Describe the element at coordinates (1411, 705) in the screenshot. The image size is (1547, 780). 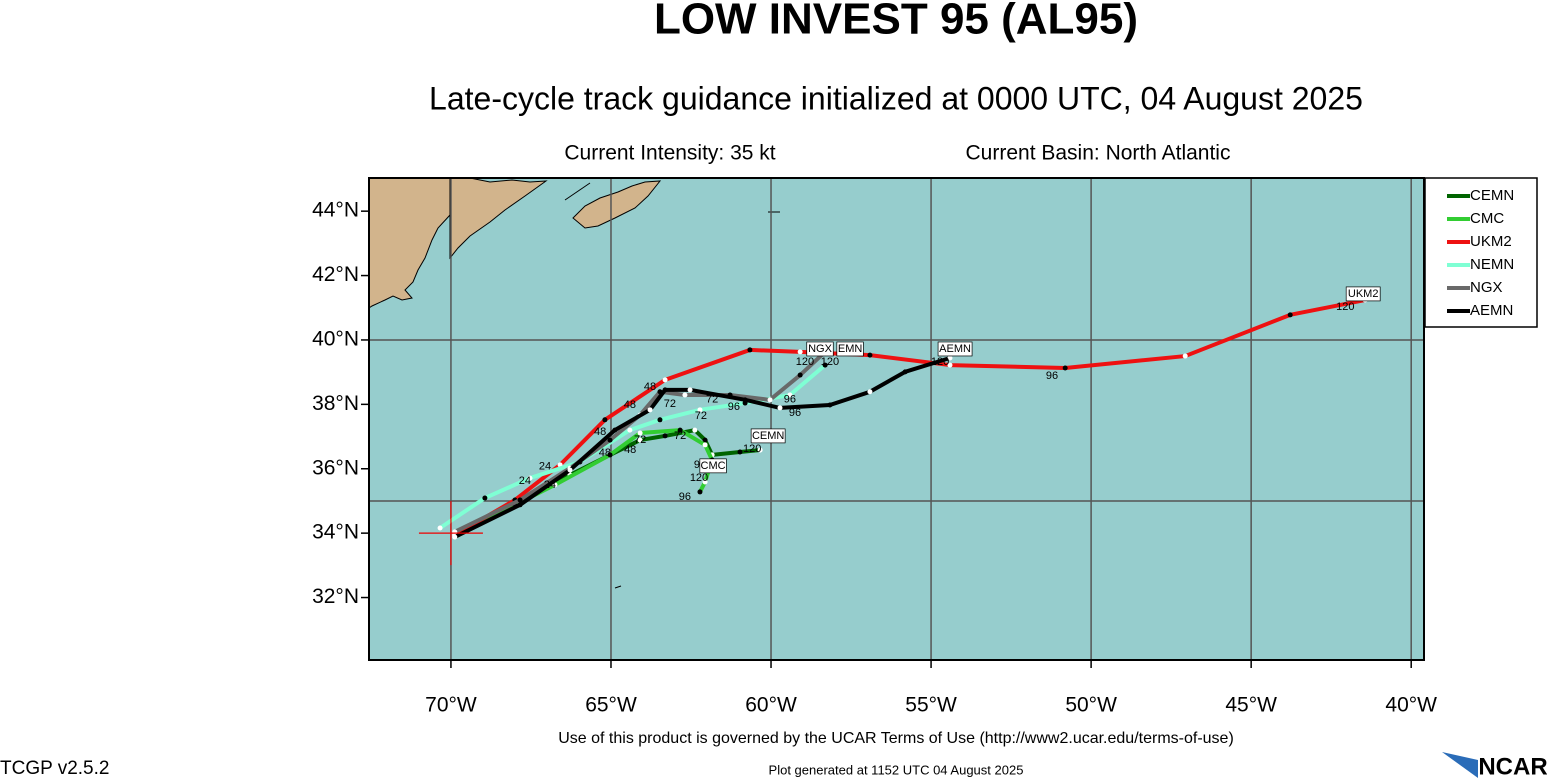
I see `x-tick-label: 40°W` at that location.